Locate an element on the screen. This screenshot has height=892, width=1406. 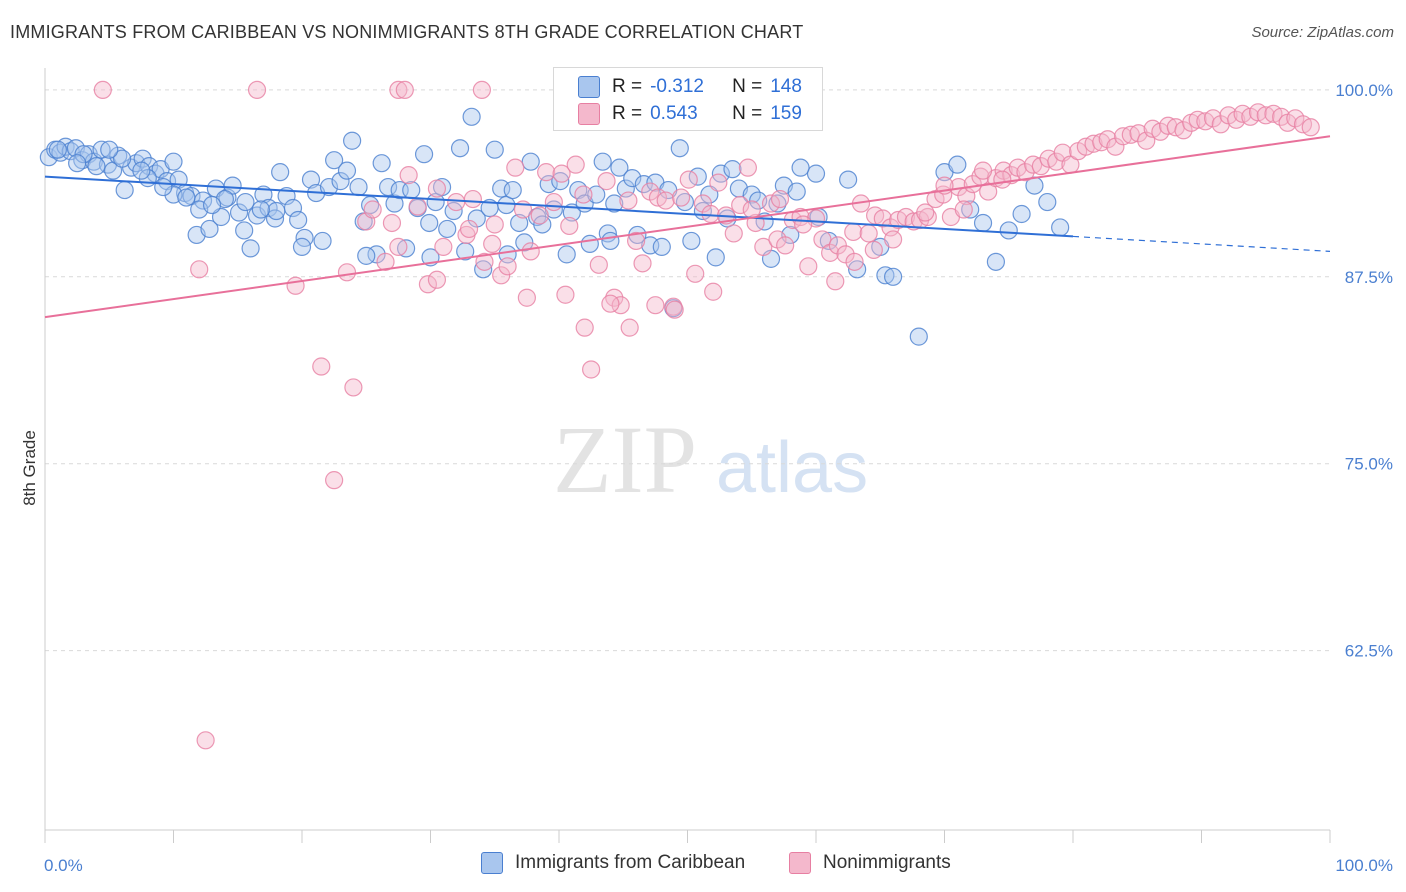
legend-n-value: 159 is located at coordinates (786, 113).